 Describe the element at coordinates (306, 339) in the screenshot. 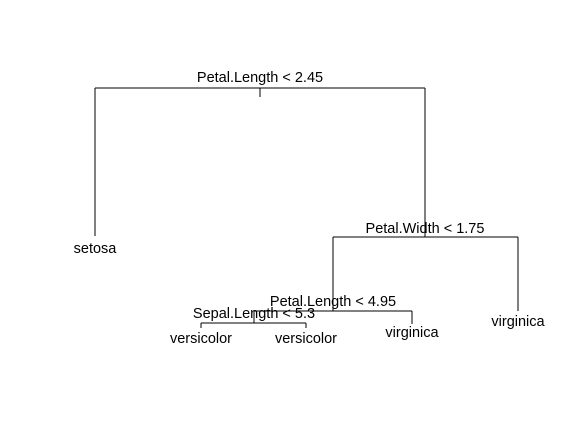

I see `leaf-versicolor-right: versicolor` at that location.